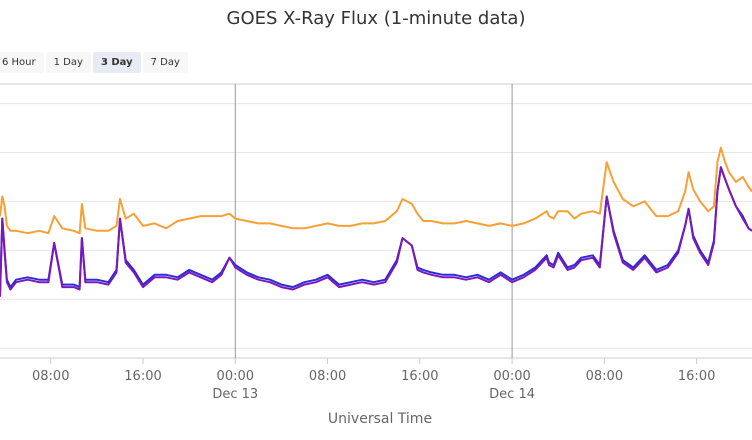  What do you see at coordinates (235, 394) in the screenshot?
I see `x-tick-date-2: Dec 13` at bounding box center [235, 394].